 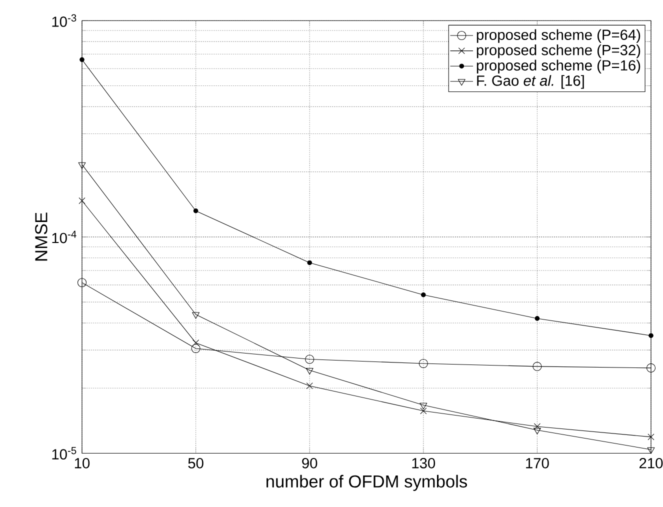 I want to click on x-tick-label: 170, so click(x=537, y=463).